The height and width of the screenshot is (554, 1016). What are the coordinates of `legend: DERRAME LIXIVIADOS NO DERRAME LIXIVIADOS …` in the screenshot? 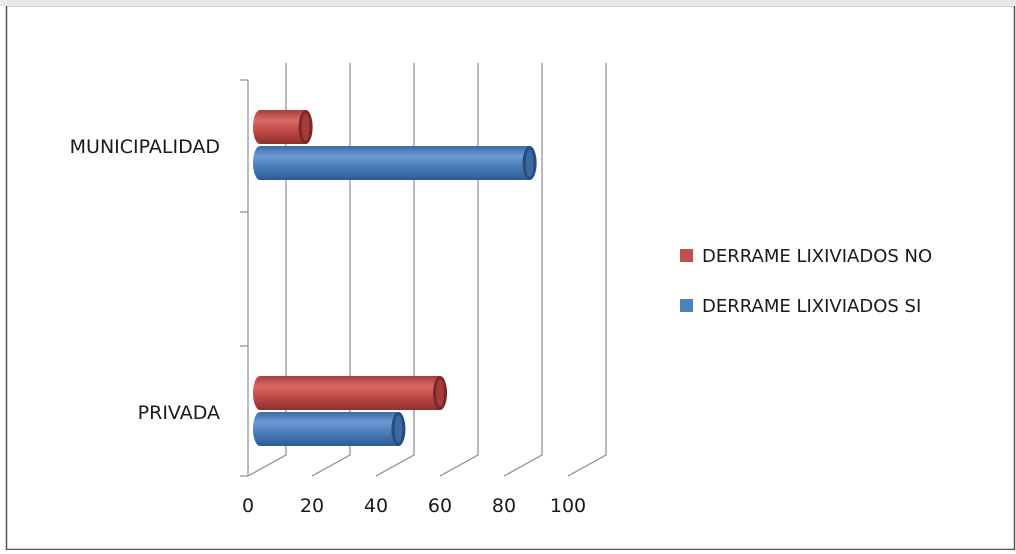 It's located at (806, 281).